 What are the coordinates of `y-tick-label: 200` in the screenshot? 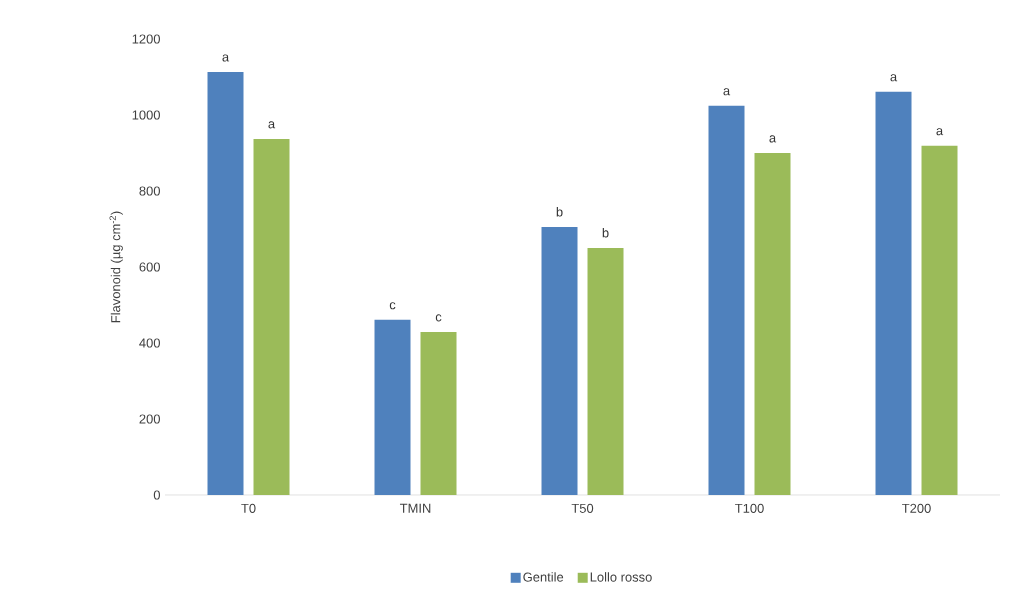 It's located at (149, 419).